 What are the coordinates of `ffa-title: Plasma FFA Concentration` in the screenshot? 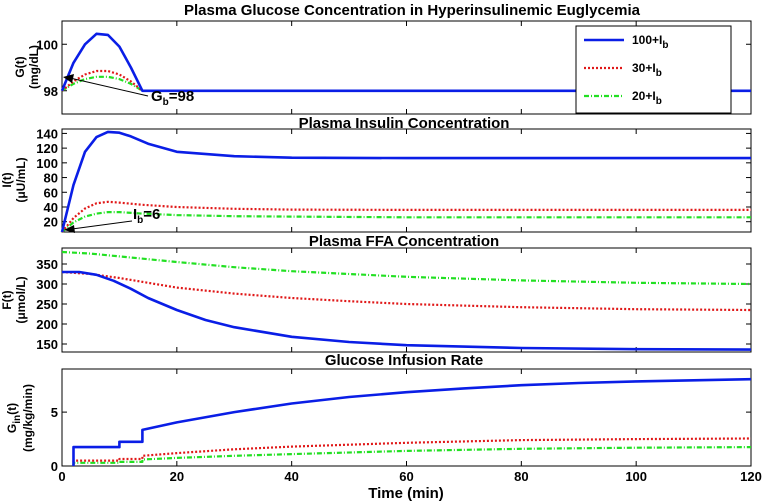 It's located at (404, 241).